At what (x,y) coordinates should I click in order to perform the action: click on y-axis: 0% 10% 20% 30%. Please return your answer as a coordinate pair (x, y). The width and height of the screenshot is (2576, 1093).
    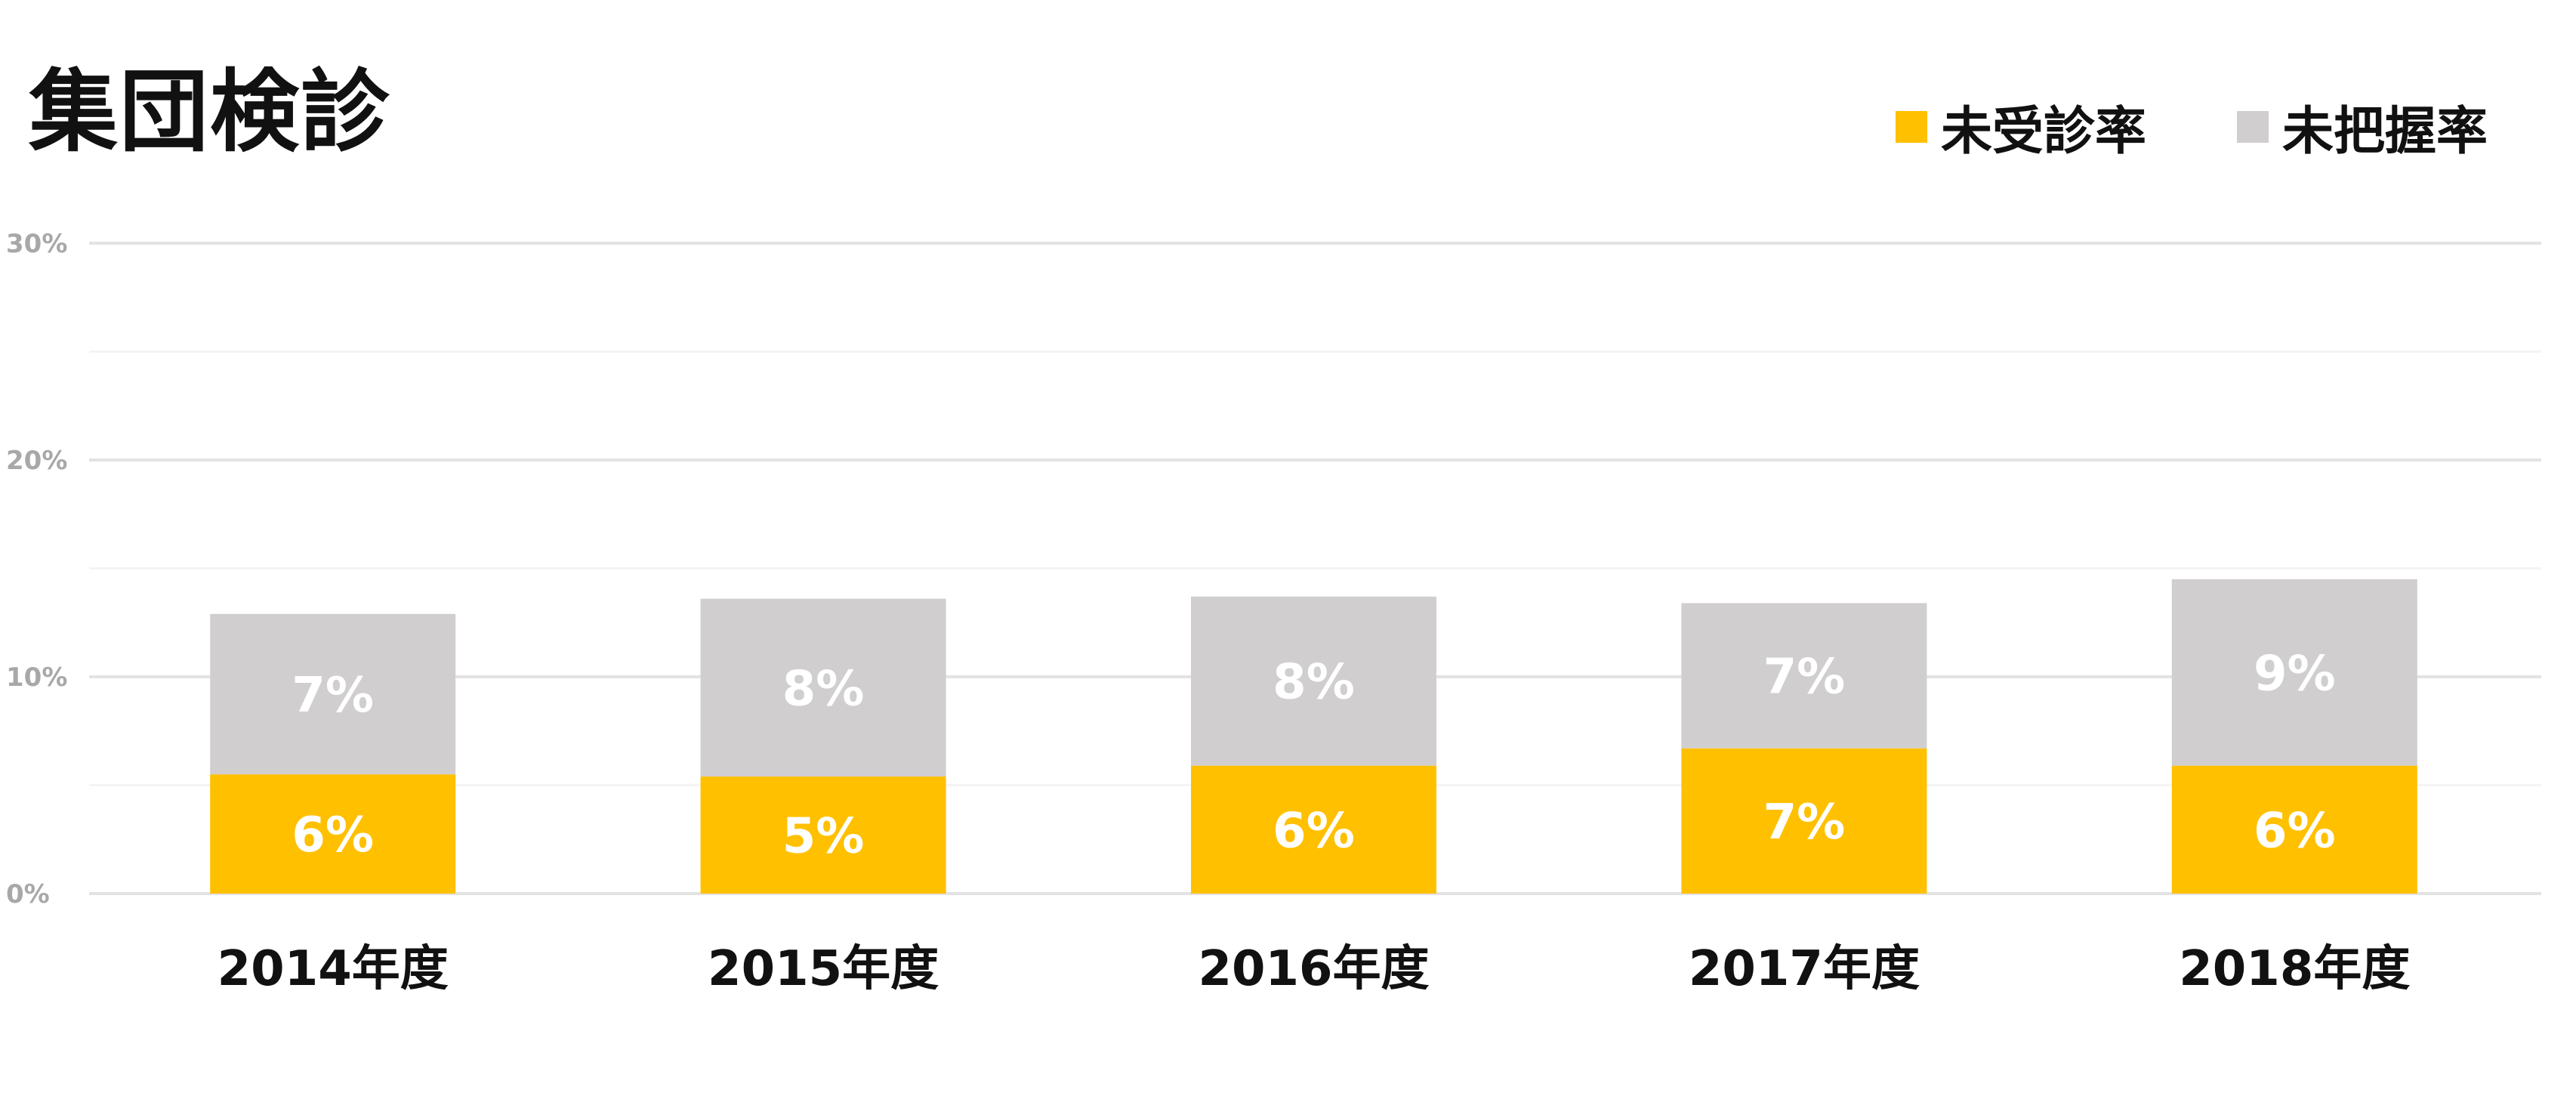
    Looking at the image, I should click on (36, 569).